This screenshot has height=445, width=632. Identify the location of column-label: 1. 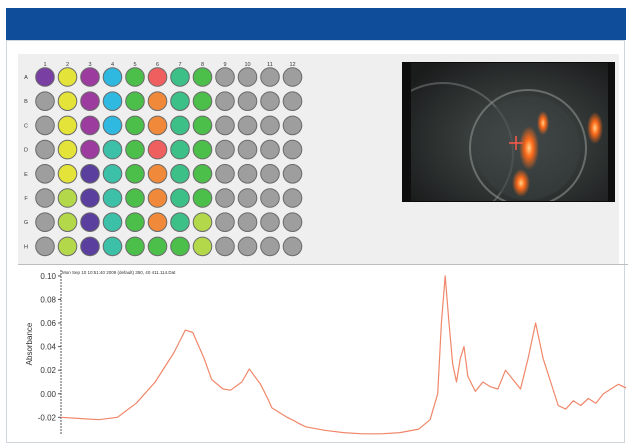
(44, 65).